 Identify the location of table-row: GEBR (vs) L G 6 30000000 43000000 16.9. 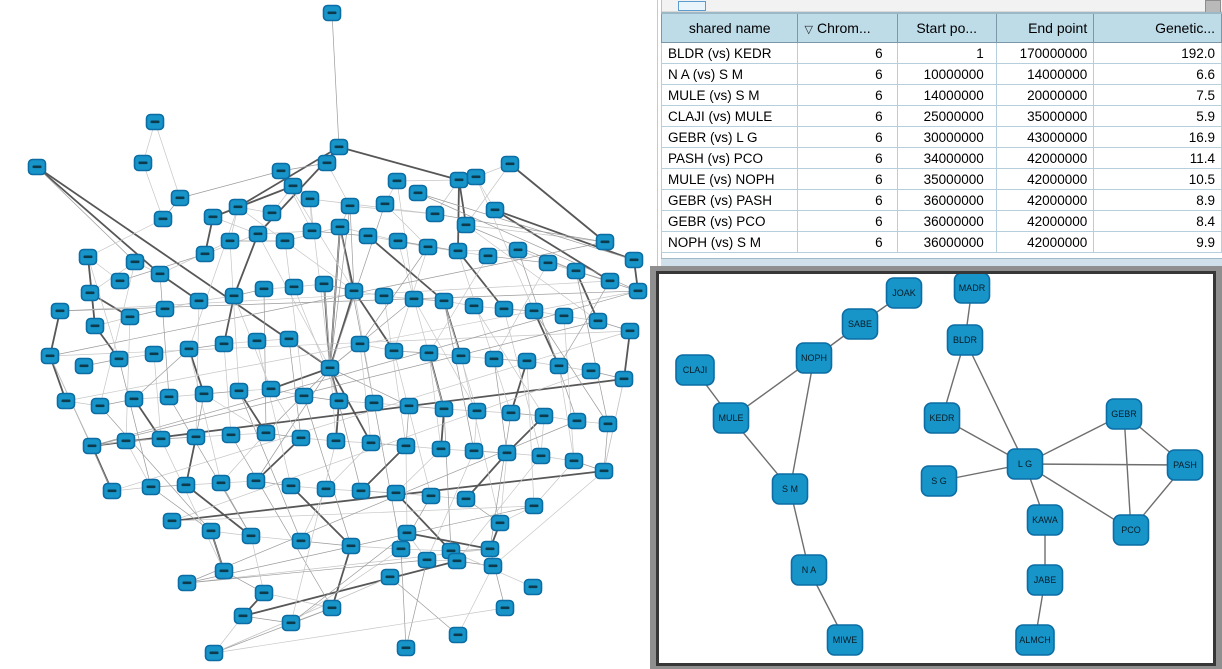
(941, 137).